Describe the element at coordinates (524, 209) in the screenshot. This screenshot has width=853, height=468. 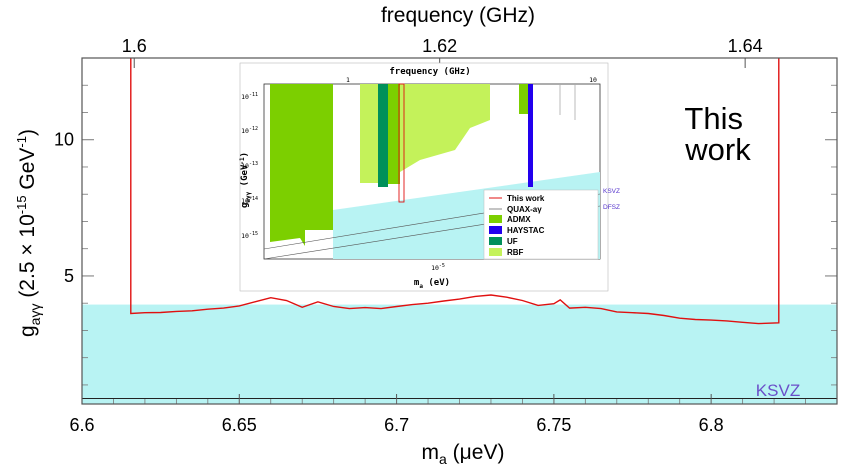
I see `legend-label-quax: QUAX-aγ` at that location.